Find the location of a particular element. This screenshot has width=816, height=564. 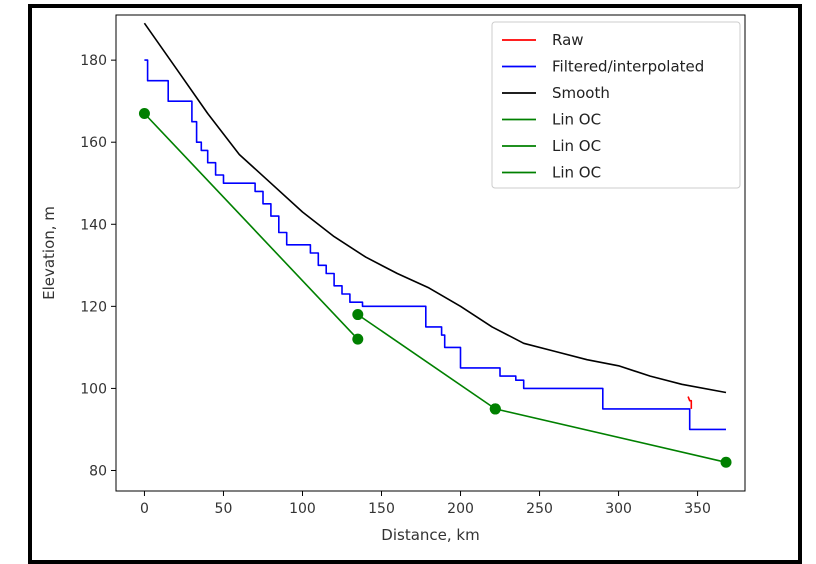

y-tick-label: 160 is located at coordinates (93, 143).